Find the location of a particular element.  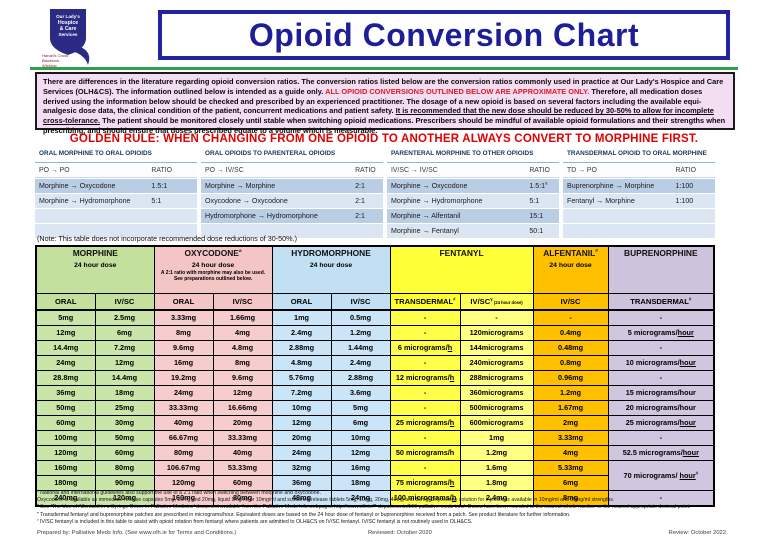

dose-cell: 70 micrograms/ hour# is located at coordinates (661, 475).